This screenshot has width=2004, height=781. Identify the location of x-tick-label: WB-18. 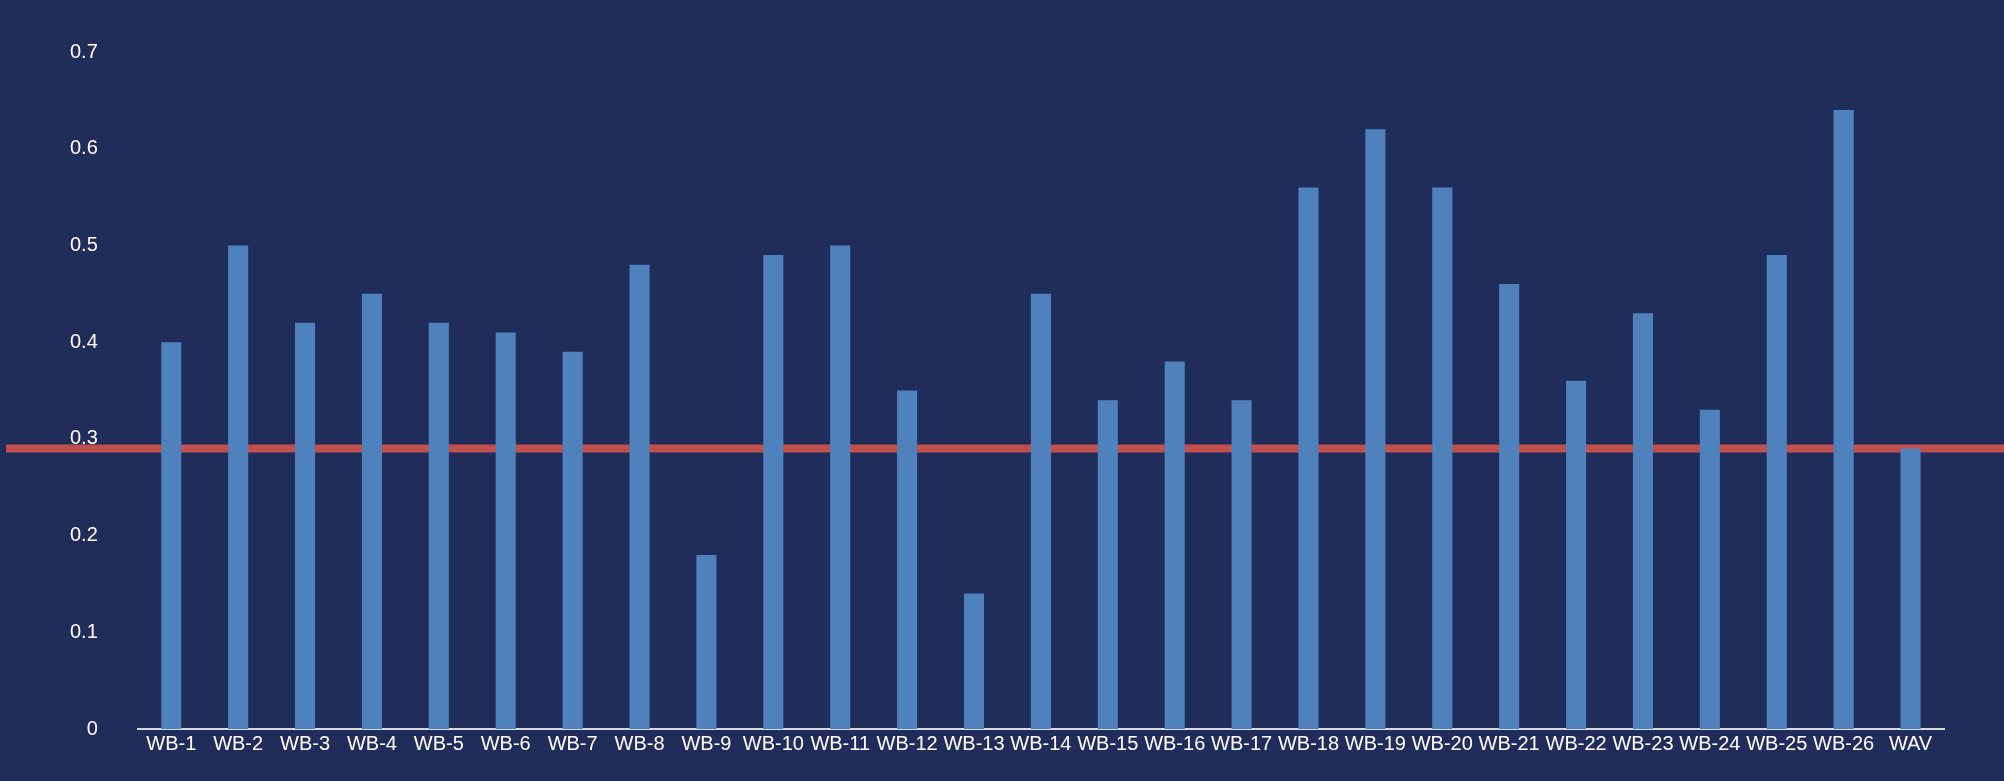
(1308, 742).